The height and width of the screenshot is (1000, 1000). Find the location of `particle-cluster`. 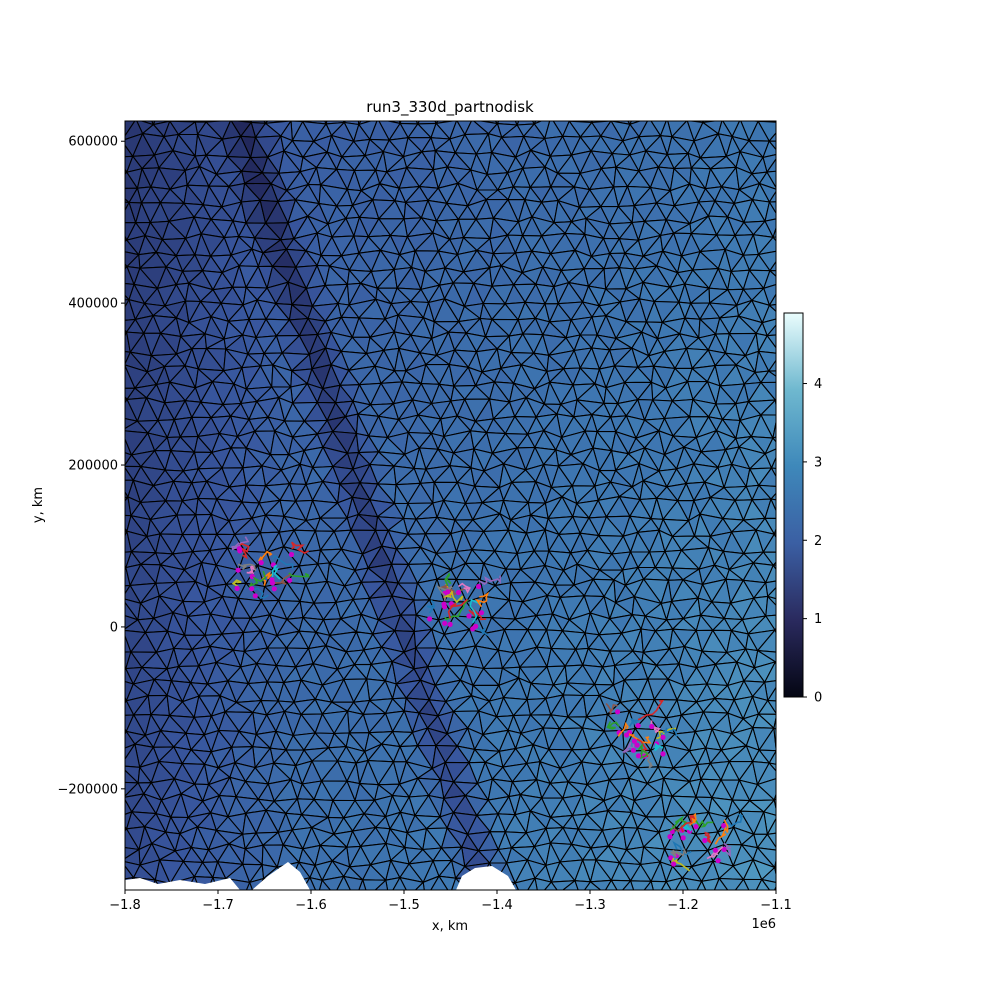

particle-cluster is located at coordinates (463, 604).